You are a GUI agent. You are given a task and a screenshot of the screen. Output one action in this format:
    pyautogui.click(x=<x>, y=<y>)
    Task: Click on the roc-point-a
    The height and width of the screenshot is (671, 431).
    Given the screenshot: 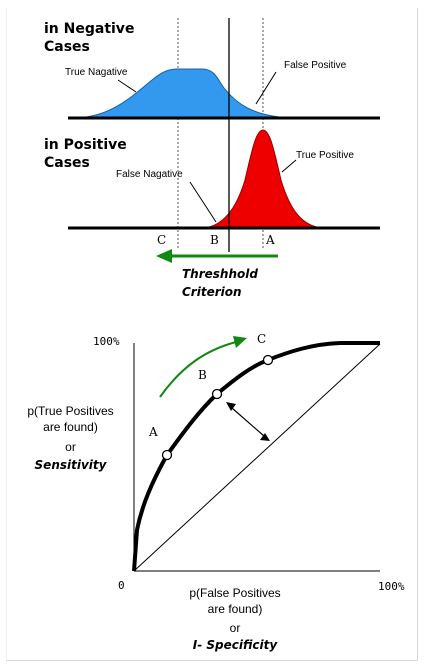 What is the action you would take?
    pyautogui.click(x=167, y=455)
    